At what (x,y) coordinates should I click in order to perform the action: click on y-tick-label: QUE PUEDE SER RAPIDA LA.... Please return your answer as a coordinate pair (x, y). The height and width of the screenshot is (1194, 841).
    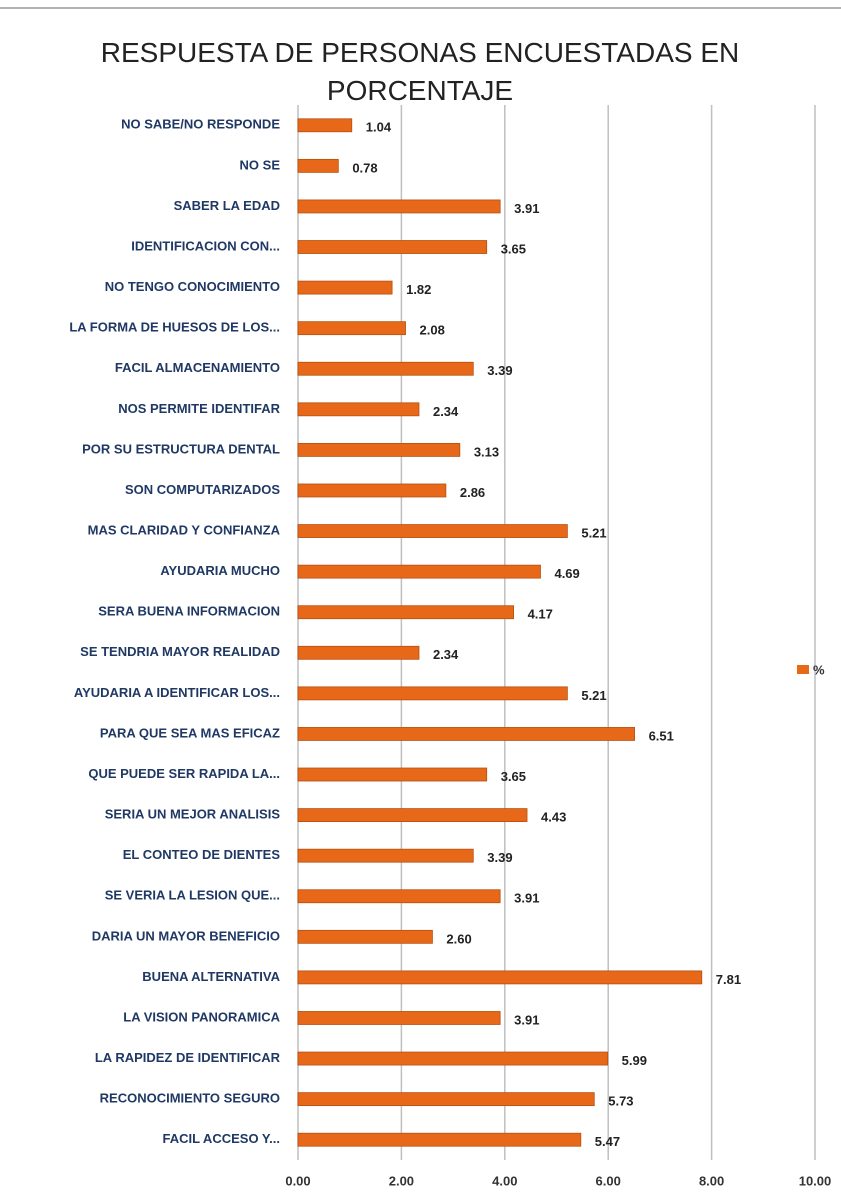
    Looking at the image, I should click on (184, 773).